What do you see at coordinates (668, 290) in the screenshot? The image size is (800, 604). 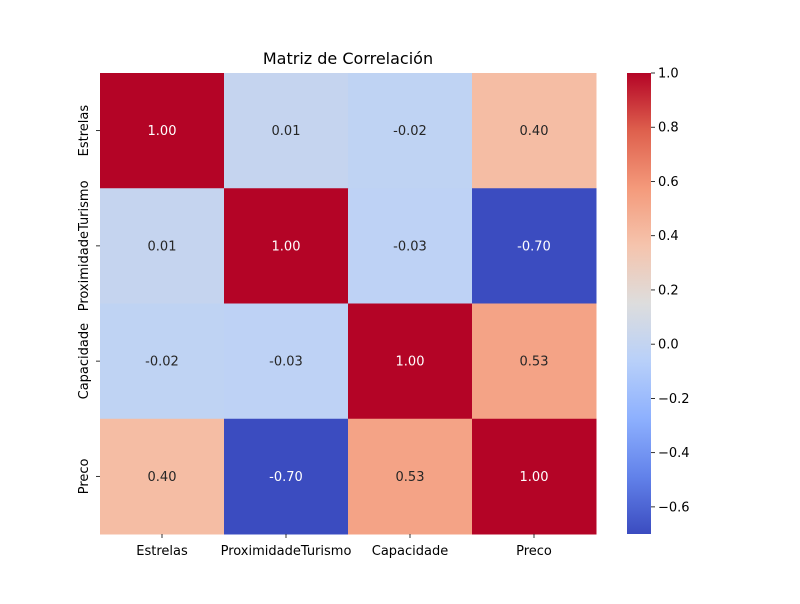 I see `colorbar-tick-label-4: 0.2` at bounding box center [668, 290].